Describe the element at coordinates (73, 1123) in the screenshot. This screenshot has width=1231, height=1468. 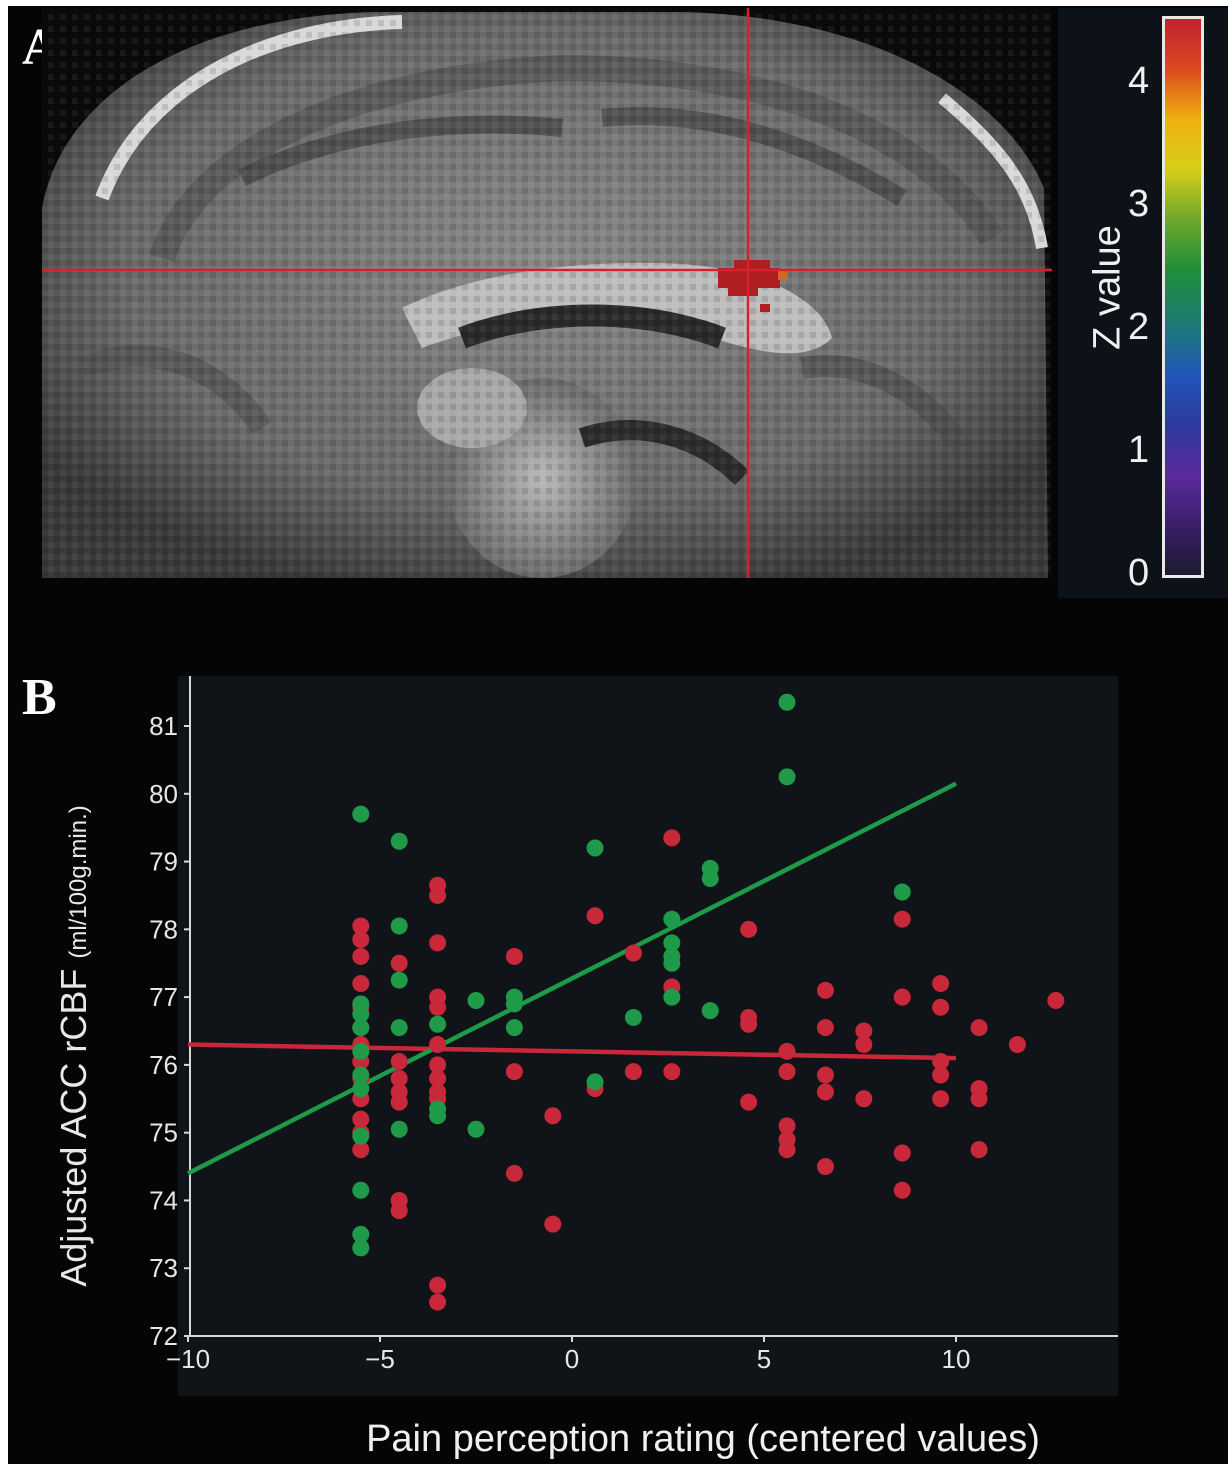
I see `y-axis-label-main: Adjusted ACC rCBF` at that location.